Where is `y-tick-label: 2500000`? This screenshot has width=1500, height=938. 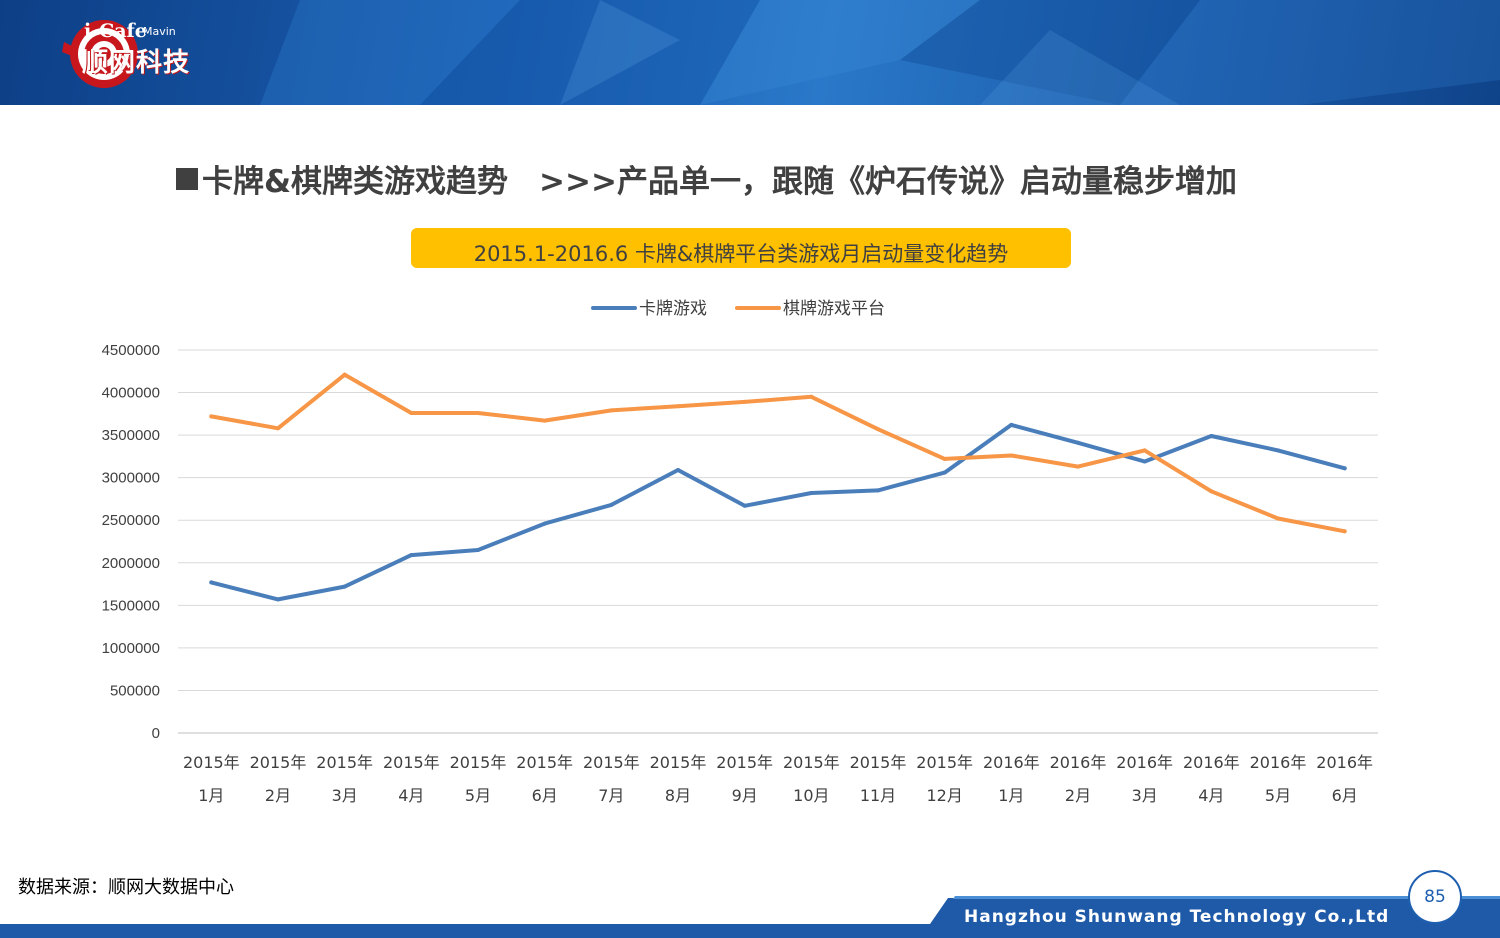
y-tick-label: 2500000 is located at coordinates (131, 520).